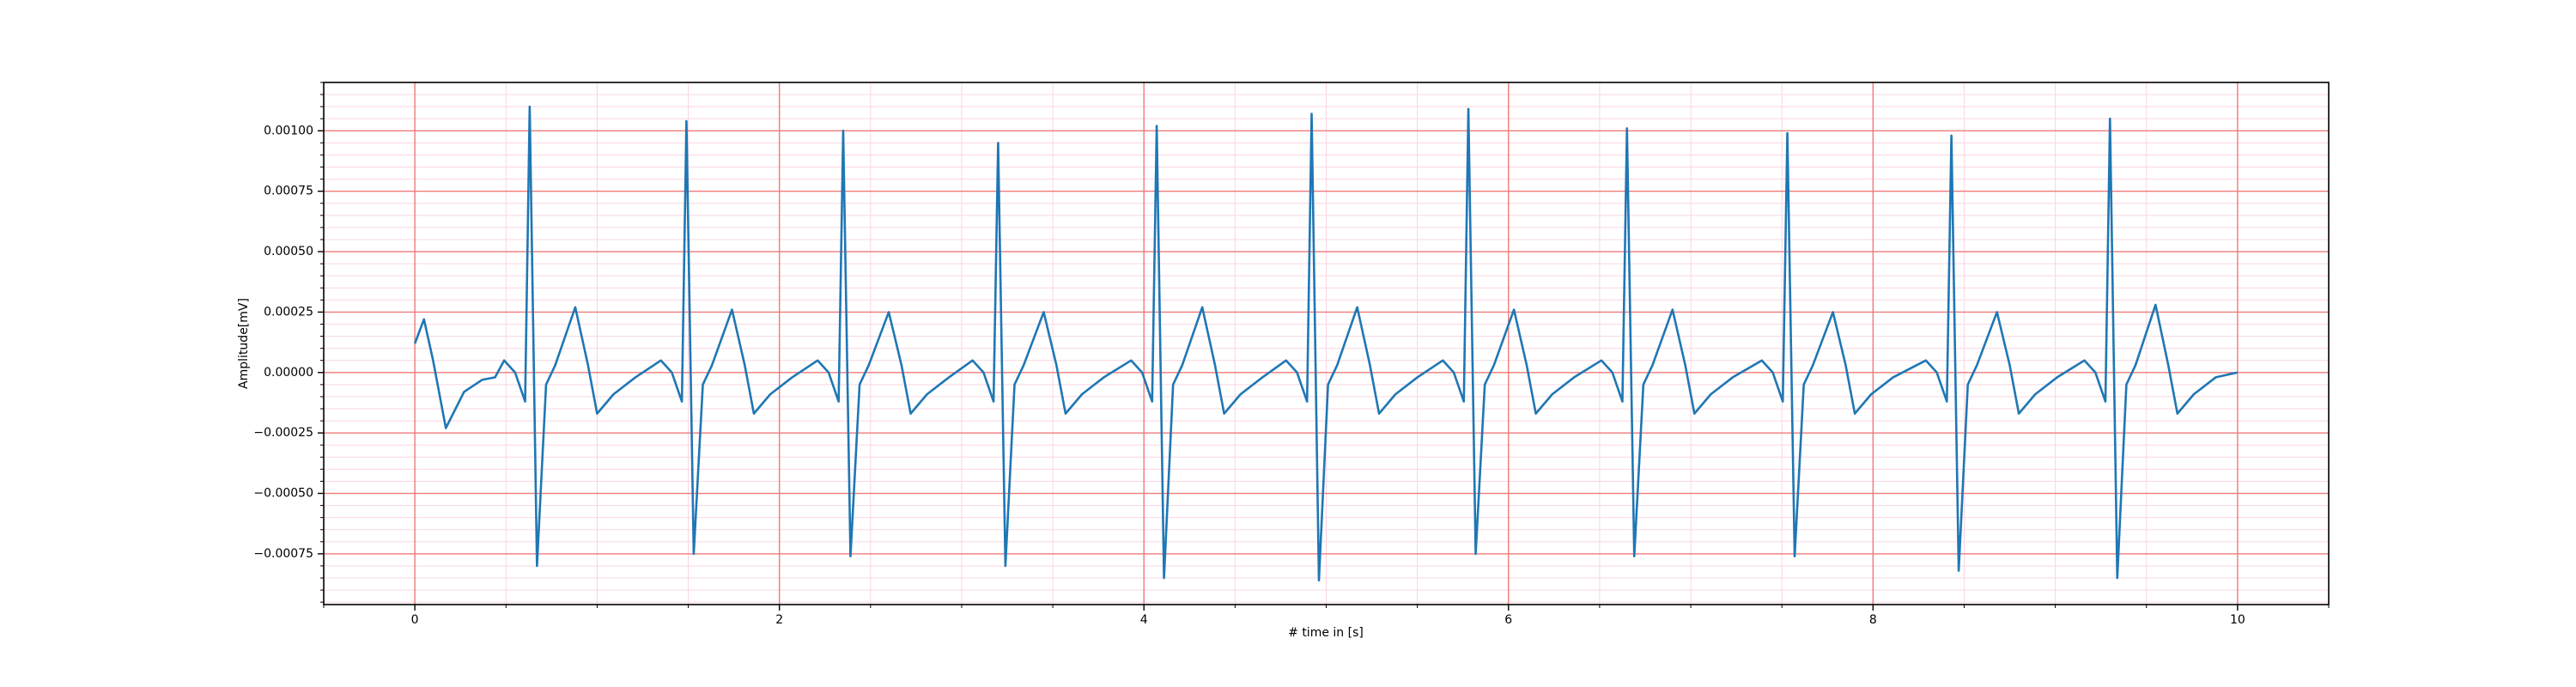  Describe the element at coordinates (1326, 633) in the screenshot. I see `x-axis-label: # time in [s]` at that location.